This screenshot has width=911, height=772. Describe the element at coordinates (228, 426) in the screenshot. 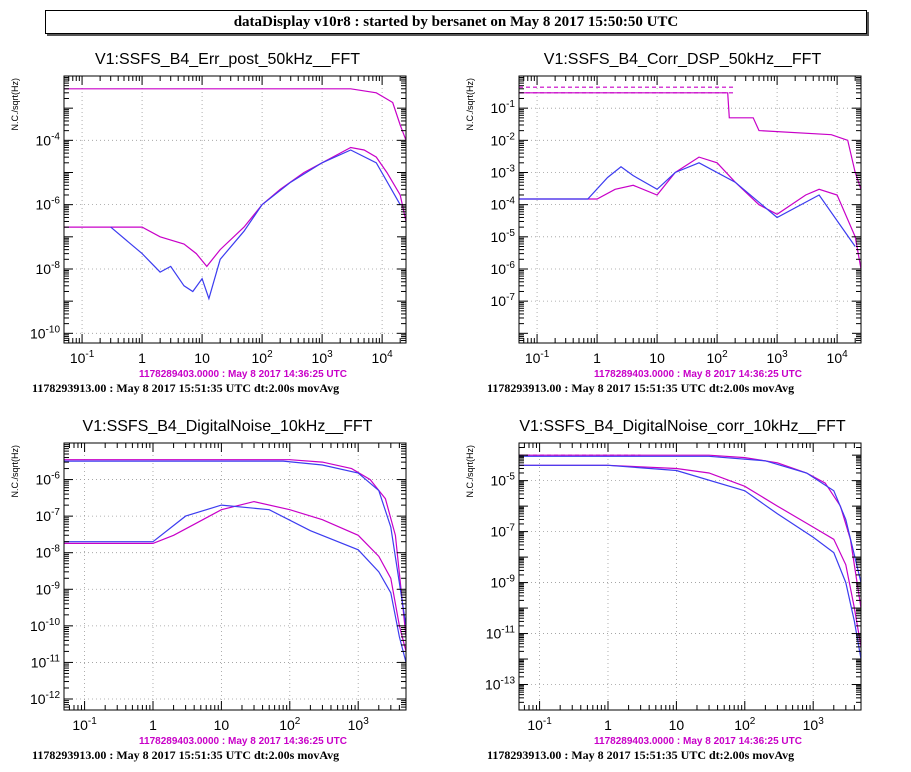

I see `chart-title: V1:SSFS_B4_DigitalNoise_10kHz__FFT` at that location.